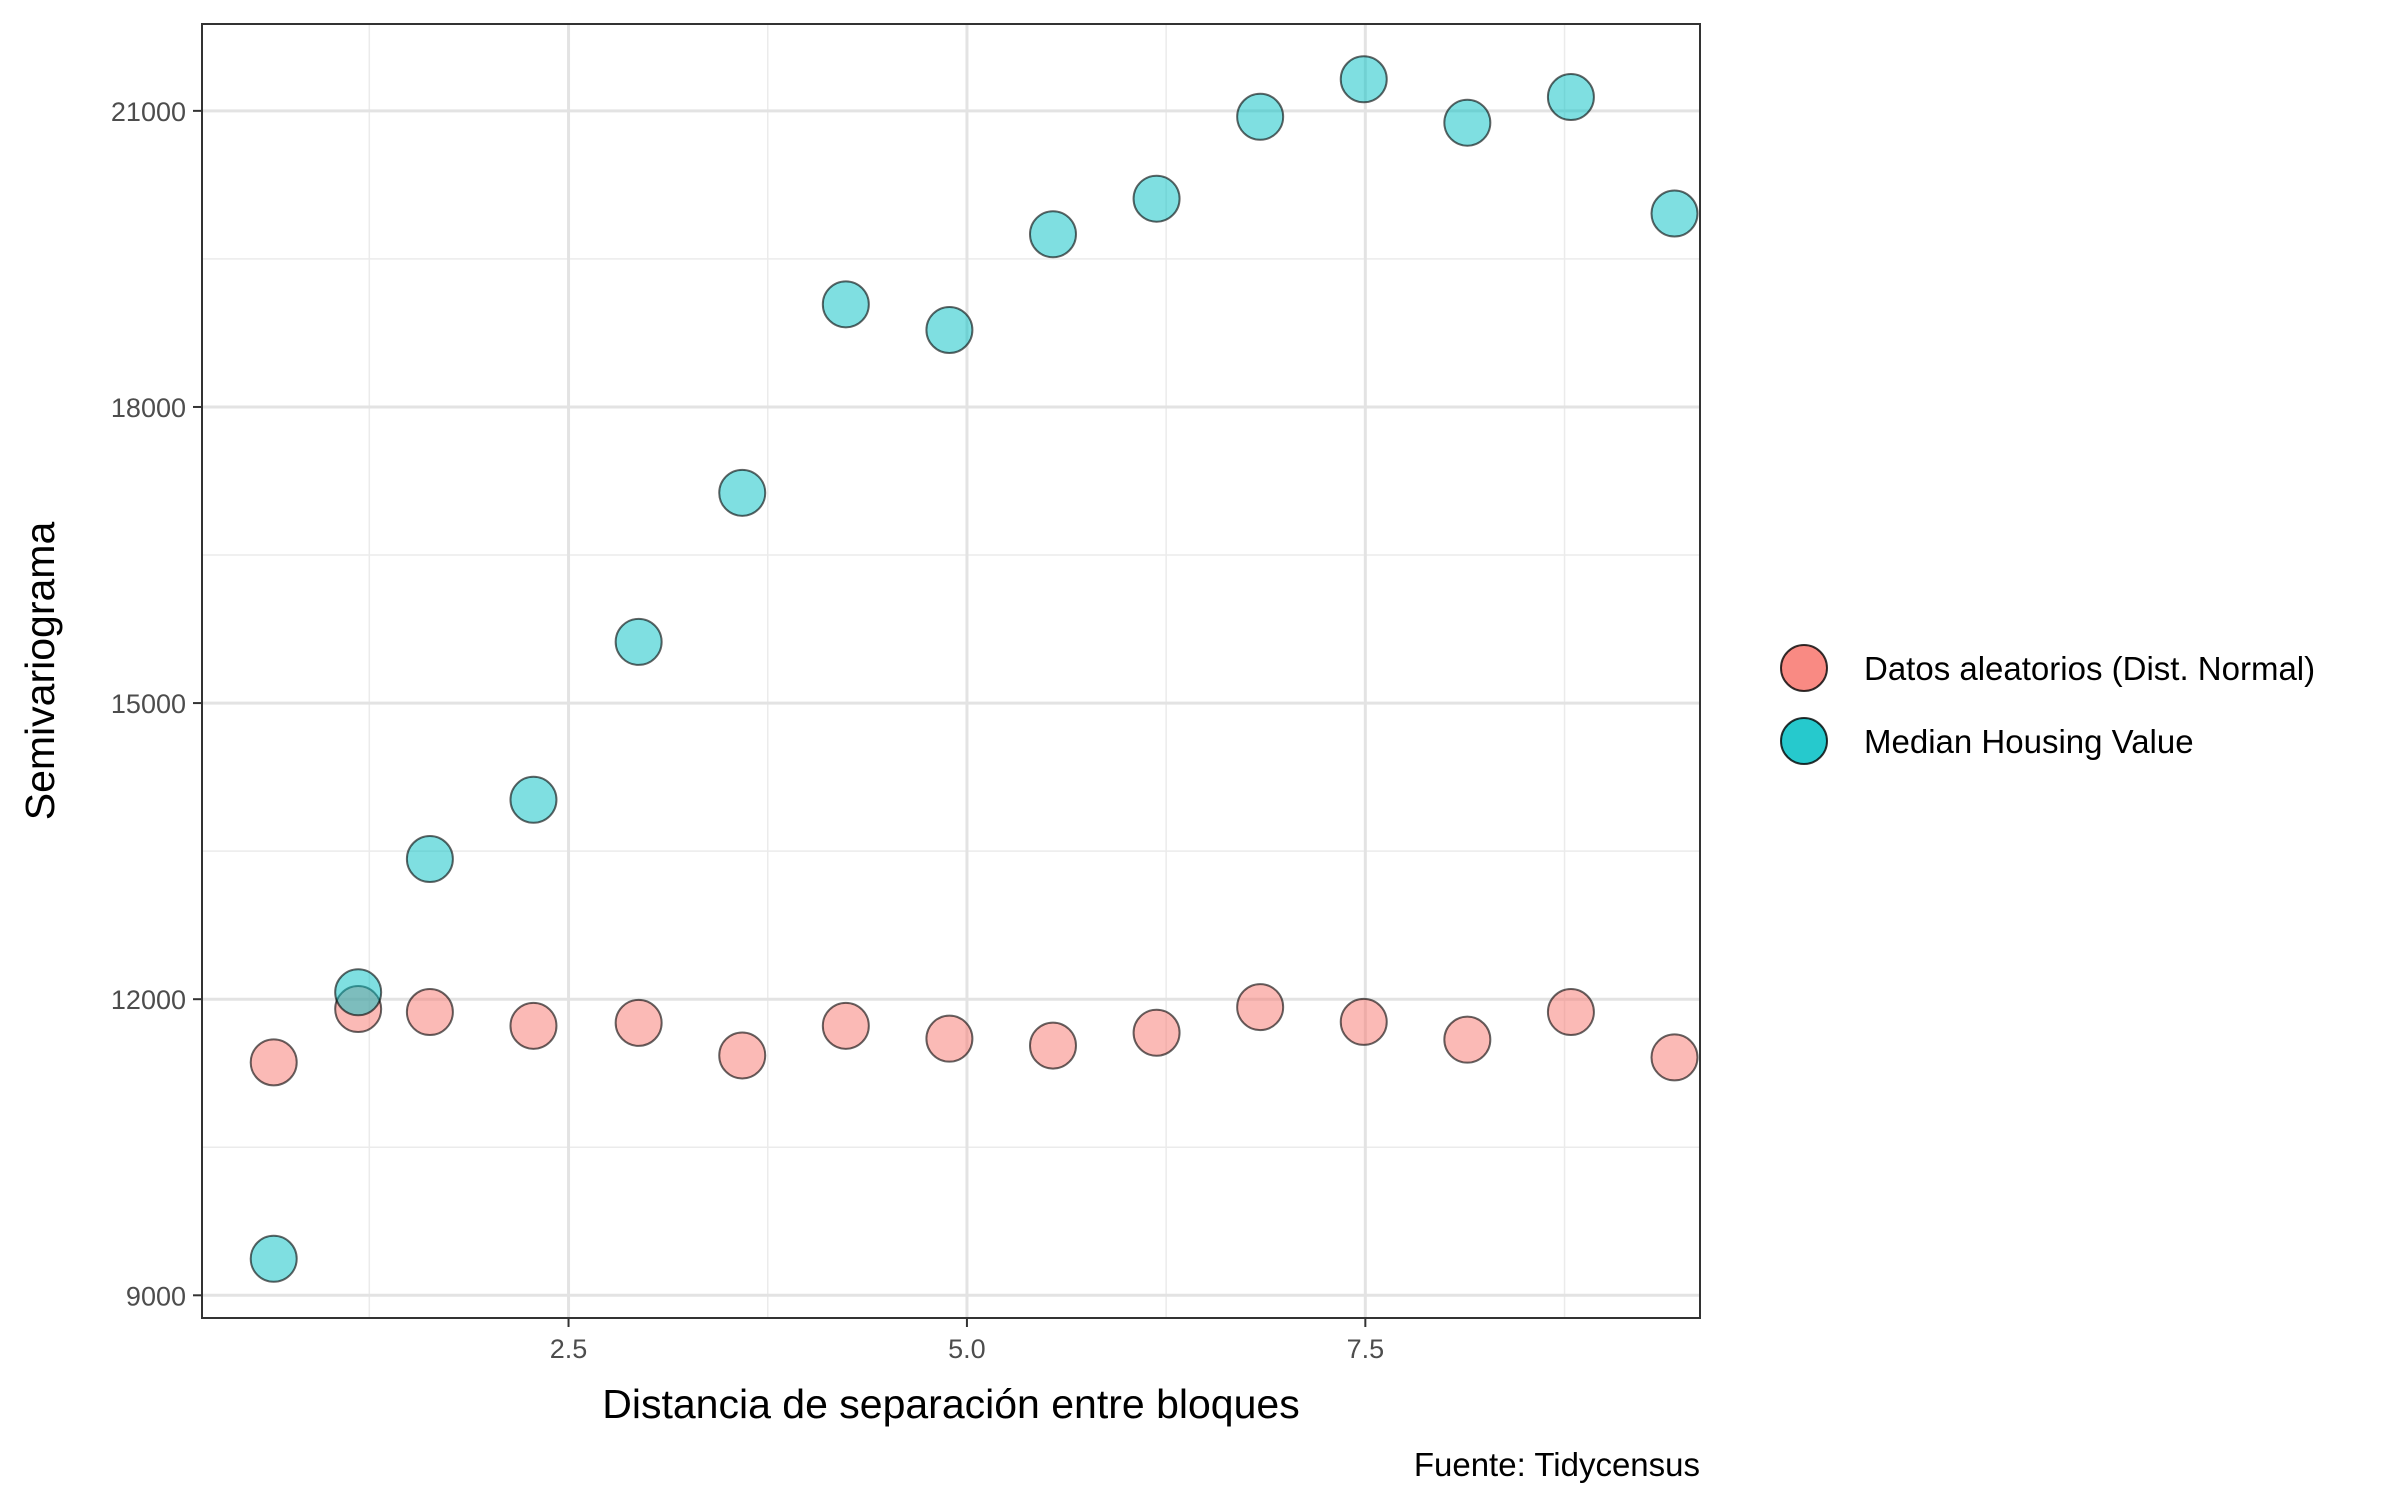 This screenshot has height=1500, width=2400. What do you see at coordinates (40, 671) in the screenshot?
I see `y-axis-title: Semivariograma` at bounding box center [40, 671].